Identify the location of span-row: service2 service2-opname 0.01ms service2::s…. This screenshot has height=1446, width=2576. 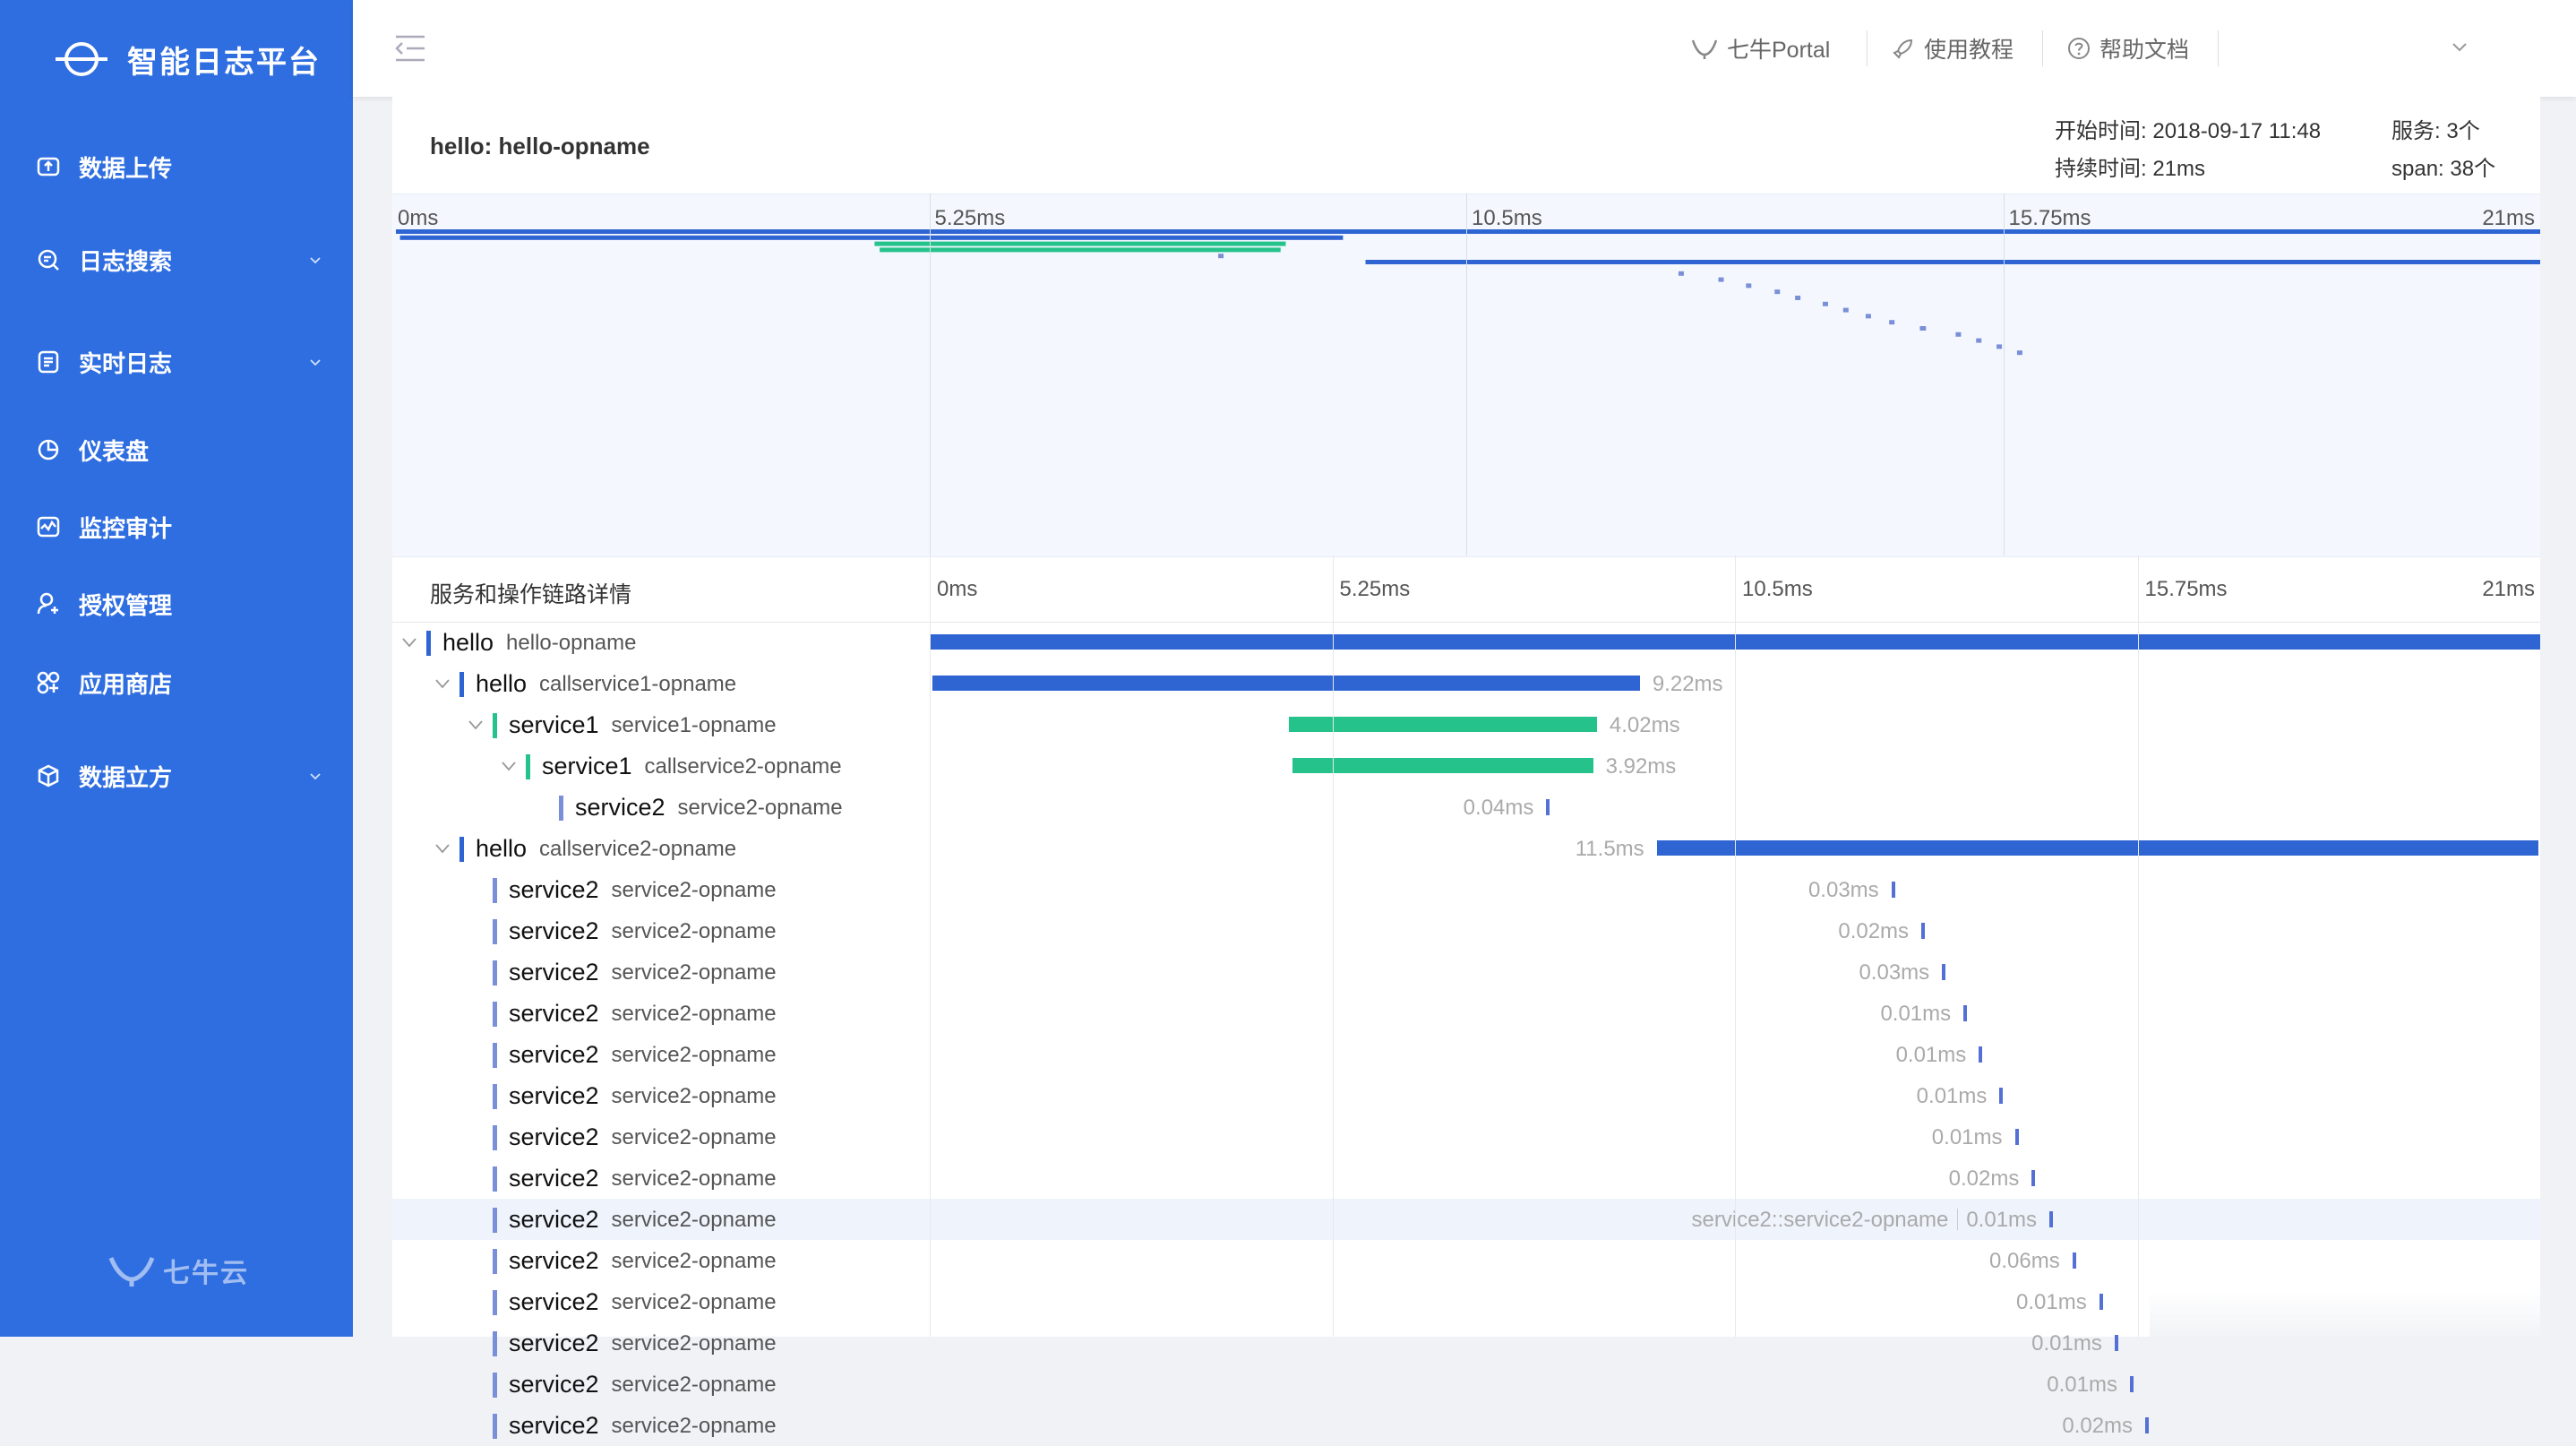
(1466, 1219).